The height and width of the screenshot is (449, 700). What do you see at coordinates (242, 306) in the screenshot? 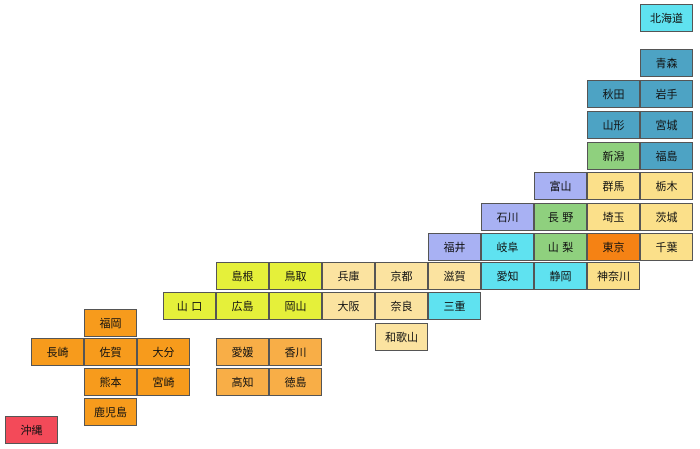
I see `prefecture-hiroshima: 広島` at bounding box center [242, 306].